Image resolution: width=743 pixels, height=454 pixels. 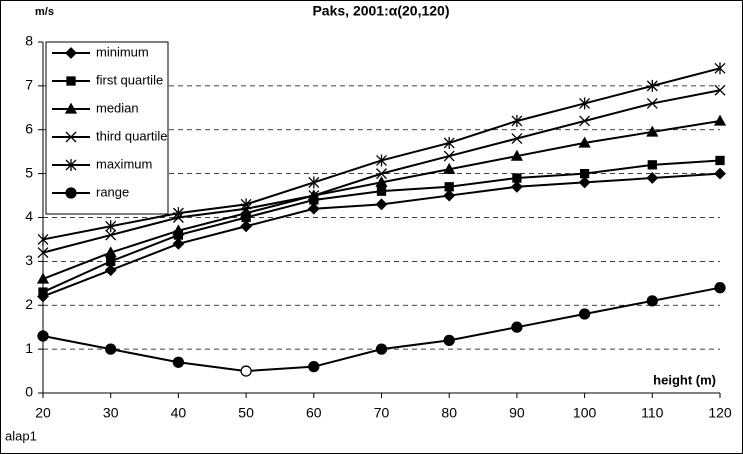 What do you see at coordinates (29, 128) in the screenshot?
I see `y-tick-label: 6` at bounding box center [29, 128].